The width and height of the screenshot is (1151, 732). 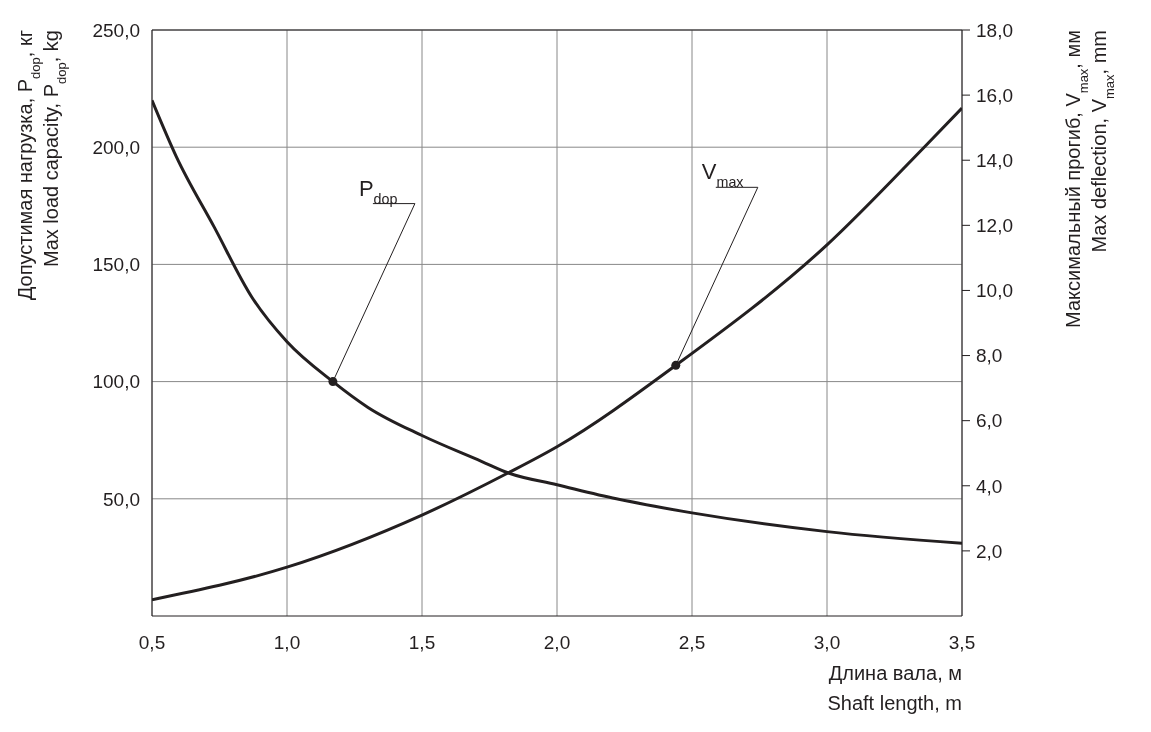 What do you see at coordinates (692, 643) in the screenshot?
I see `x-tick-label: 2,5` at bounding box center [692, 643].